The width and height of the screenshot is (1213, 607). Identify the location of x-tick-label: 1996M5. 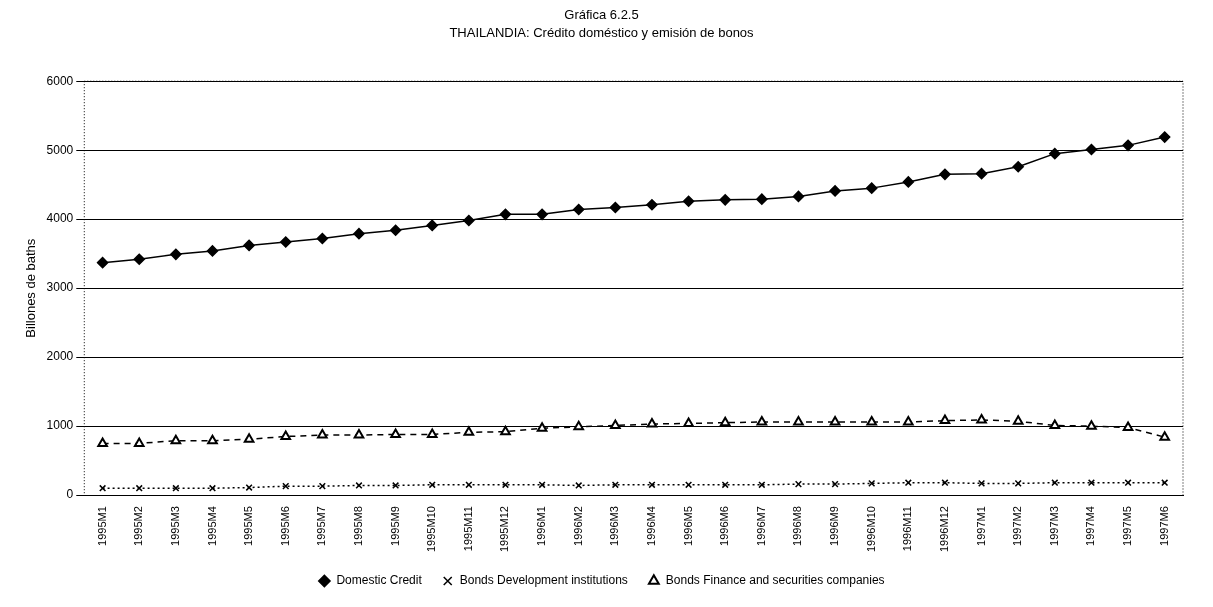
(687, 526).